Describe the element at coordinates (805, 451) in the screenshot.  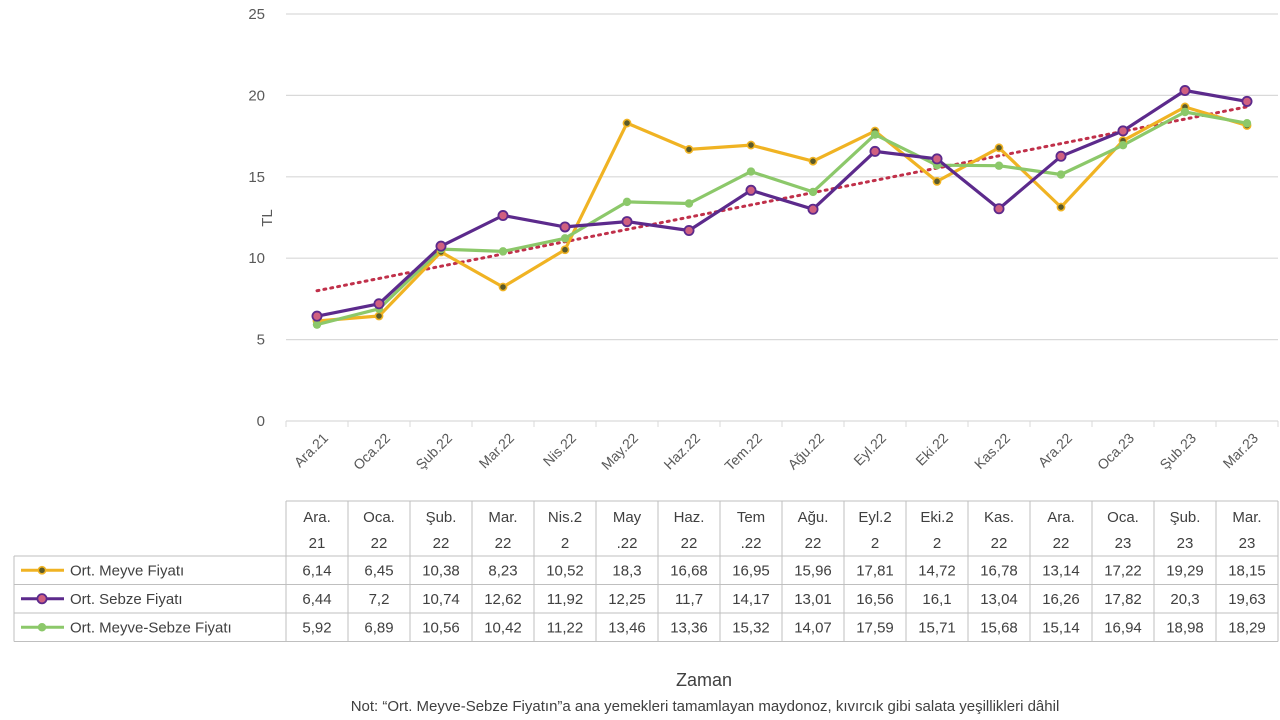
I see `x-tick-label: Ağu.22` at that location.